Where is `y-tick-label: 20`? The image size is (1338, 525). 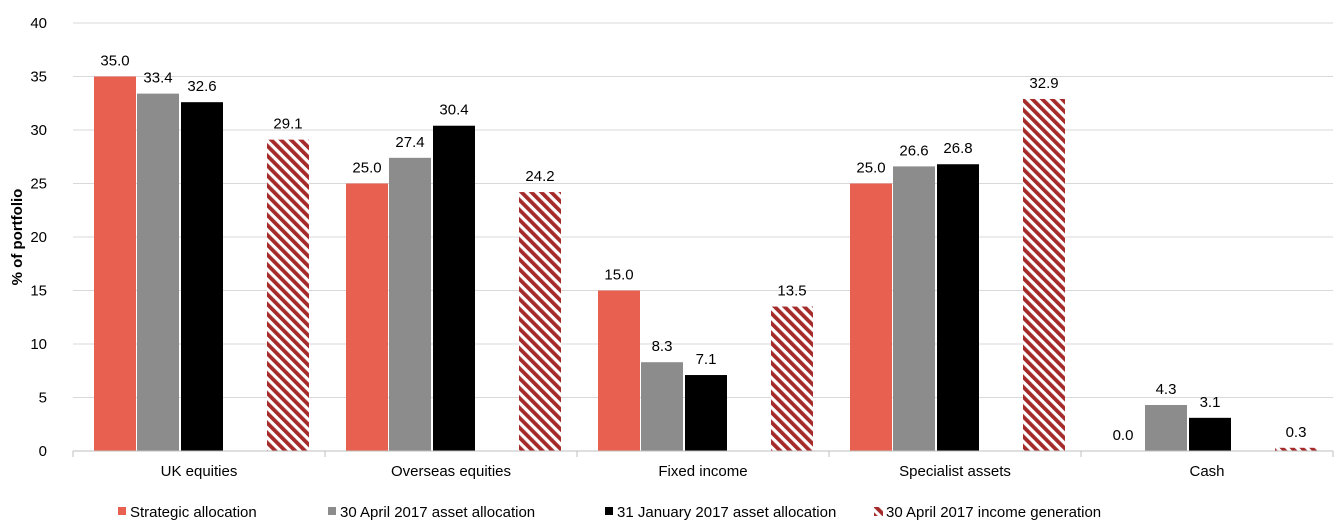
y-tick-label: 20 is located at coordinates (38, 237).